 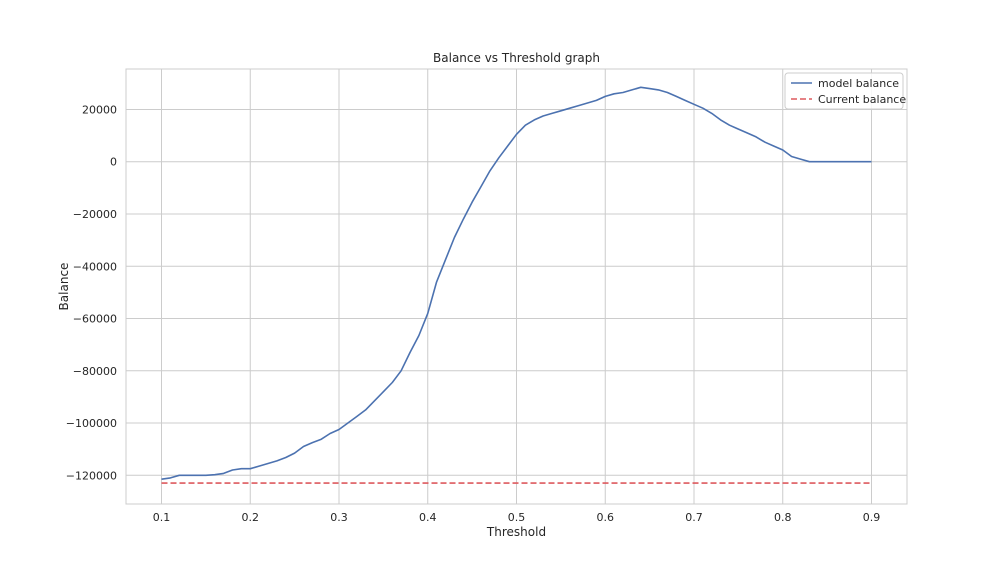 What do you see at coordinates (95, 371) in the screenshot?
I see `y-tick-label: −80000` at bounding box center [95, 371].